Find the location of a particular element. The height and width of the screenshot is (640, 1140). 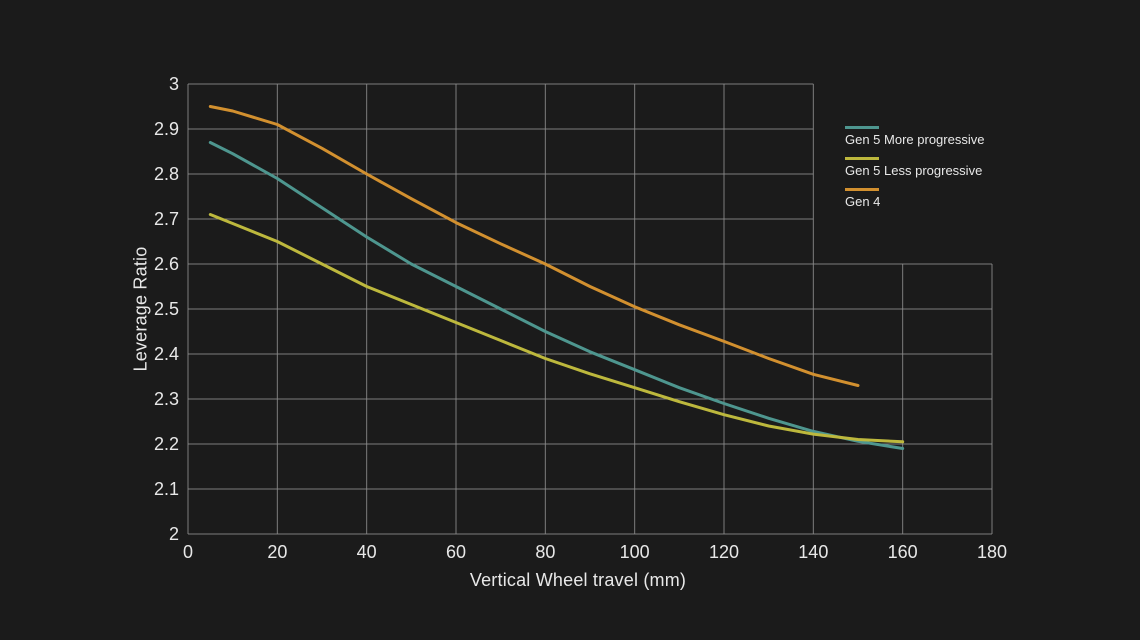

y-tick-label: 2 is located at coordinates (174, 534).